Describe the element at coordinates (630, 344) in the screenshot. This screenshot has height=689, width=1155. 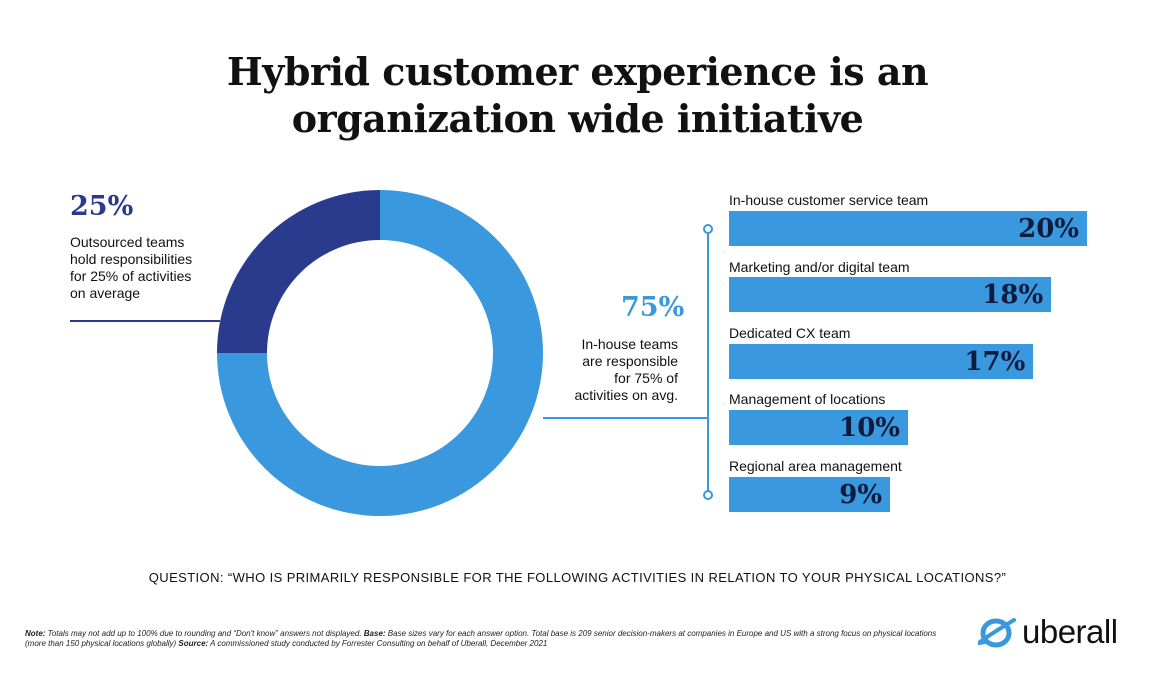
I see `inhouse-desc-line: In-house teams` at that location.